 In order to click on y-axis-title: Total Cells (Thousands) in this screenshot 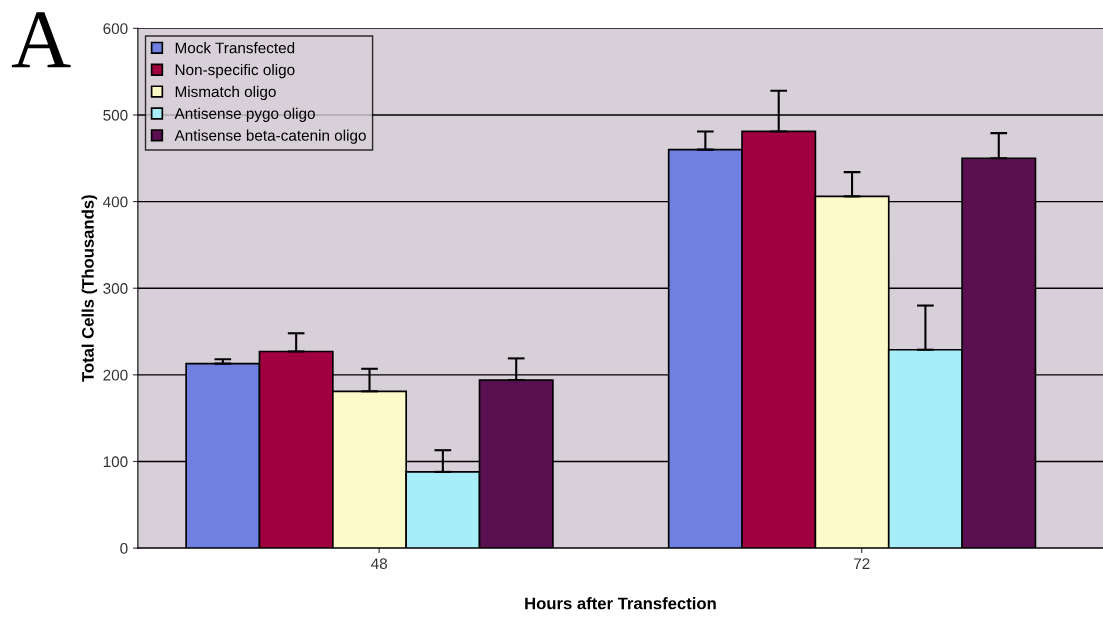, I will do `click(89, 288)`.